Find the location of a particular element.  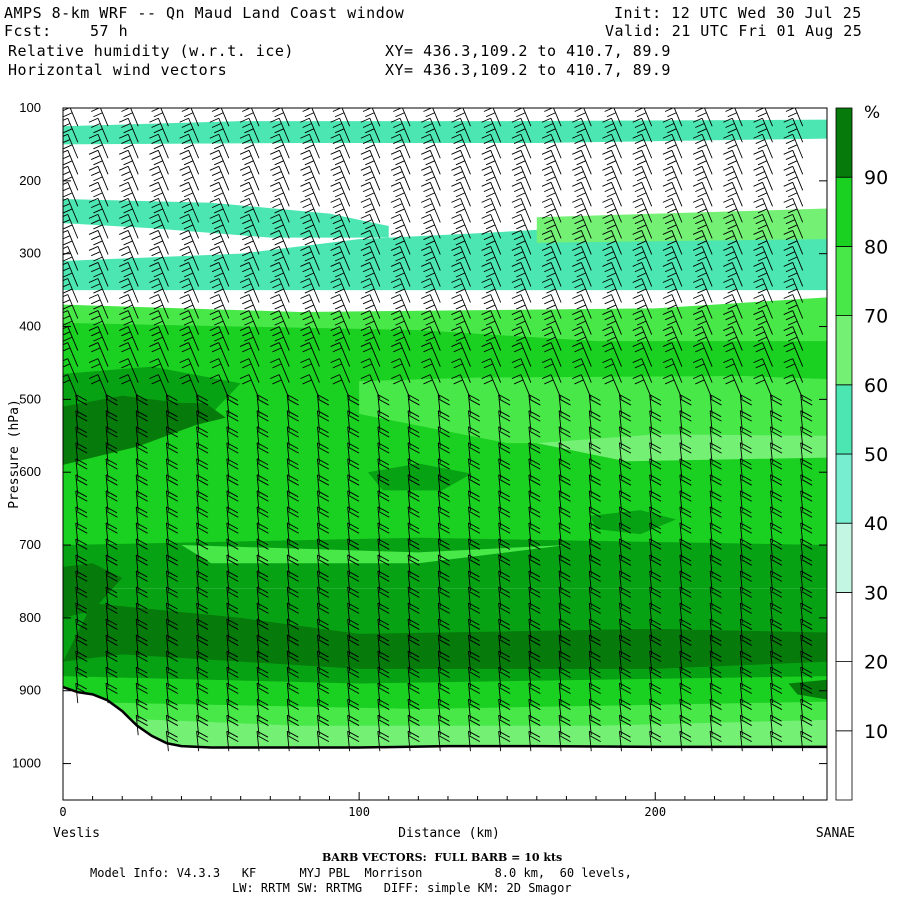

y-tick-label: 500 is located at coordinates (30, 398).